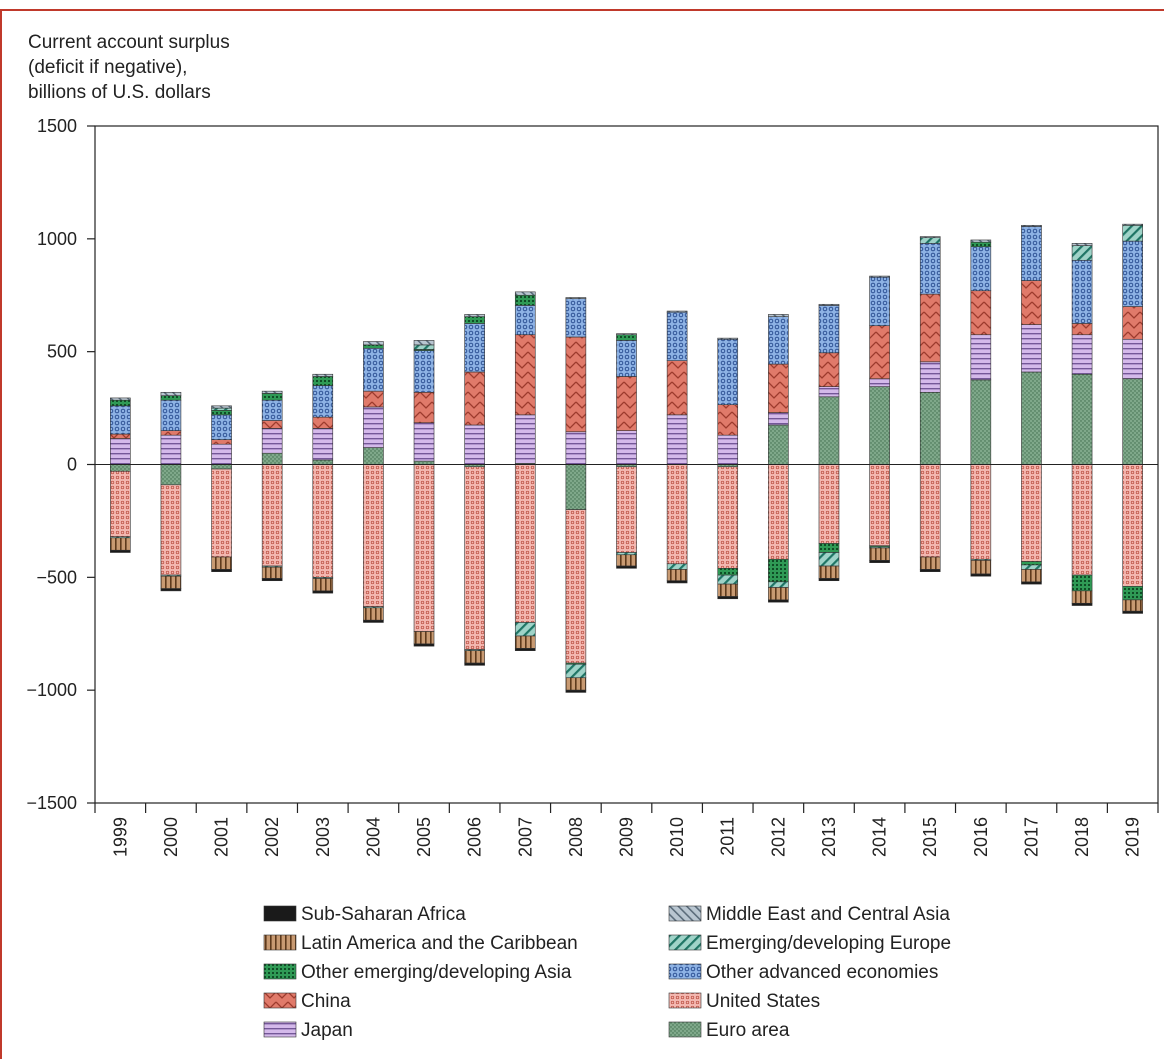  Describe the element at coordinates (57, 126) in the screenshot. I see `y-tick-label: 1500` at that location.